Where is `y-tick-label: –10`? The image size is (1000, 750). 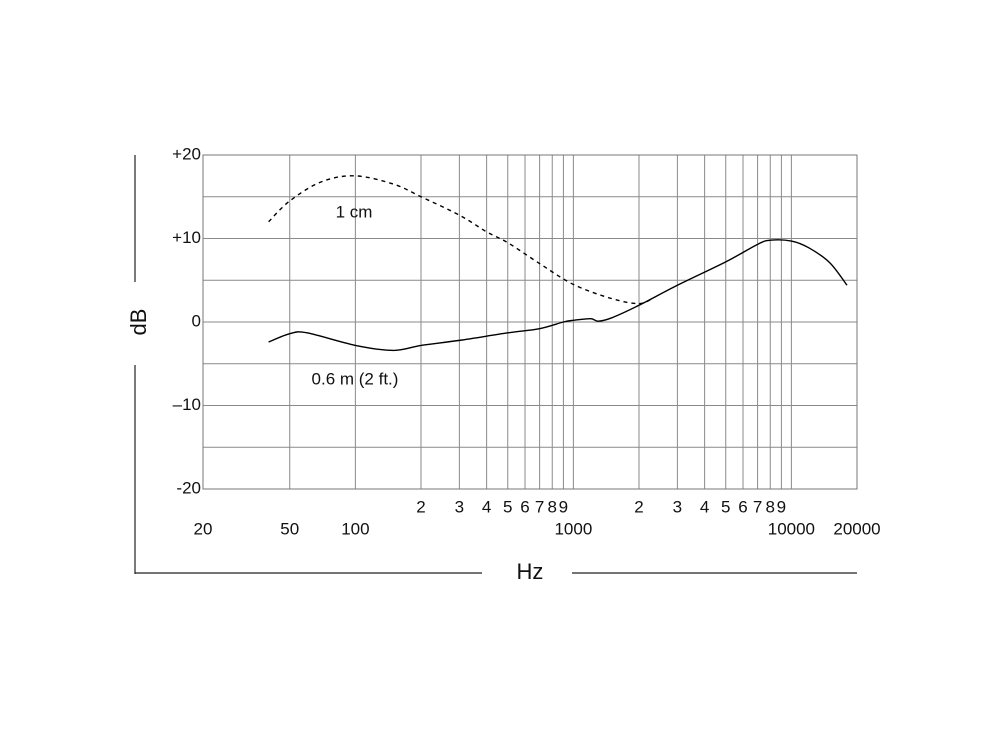
y-tick-label: –10 is located at coordinates (187, 404).